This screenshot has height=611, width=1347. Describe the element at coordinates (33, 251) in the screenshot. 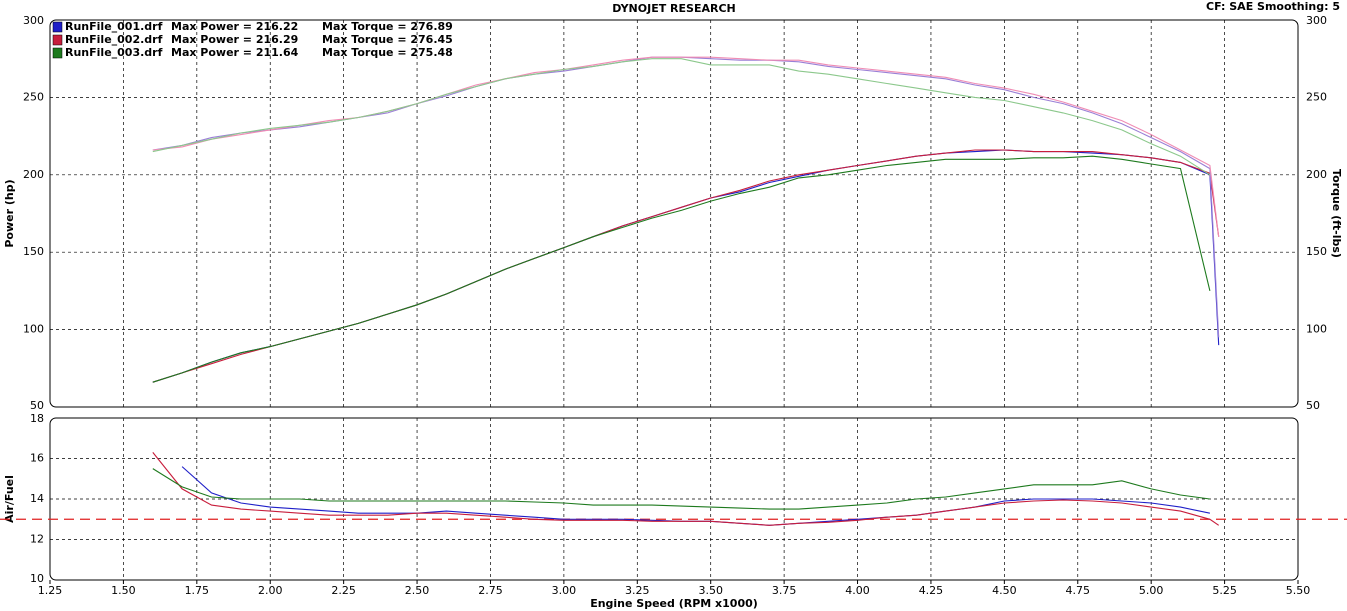

I see `y-tick-label: 150` at that location.